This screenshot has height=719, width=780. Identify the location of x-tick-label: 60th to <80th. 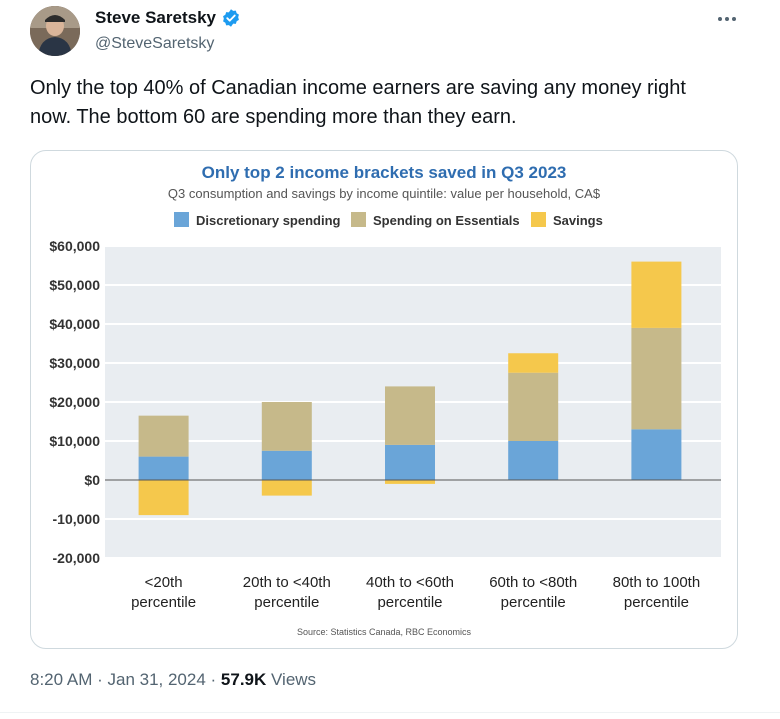
(533, 582).